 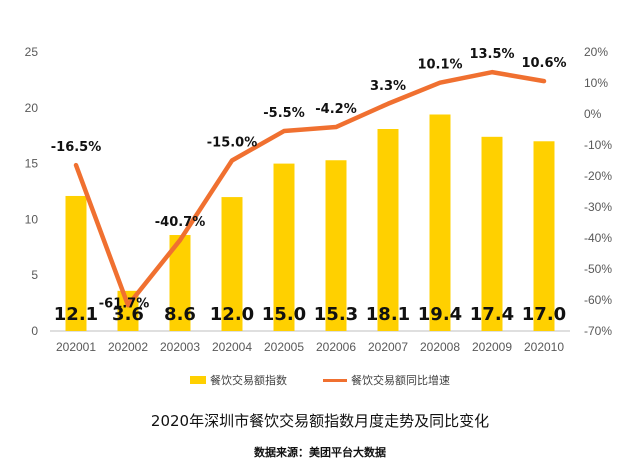 What do you see at coordinates (598, 300) in the screenshot?
I see `y-right-tick-label: -60%` at bounding box center [598, 300].